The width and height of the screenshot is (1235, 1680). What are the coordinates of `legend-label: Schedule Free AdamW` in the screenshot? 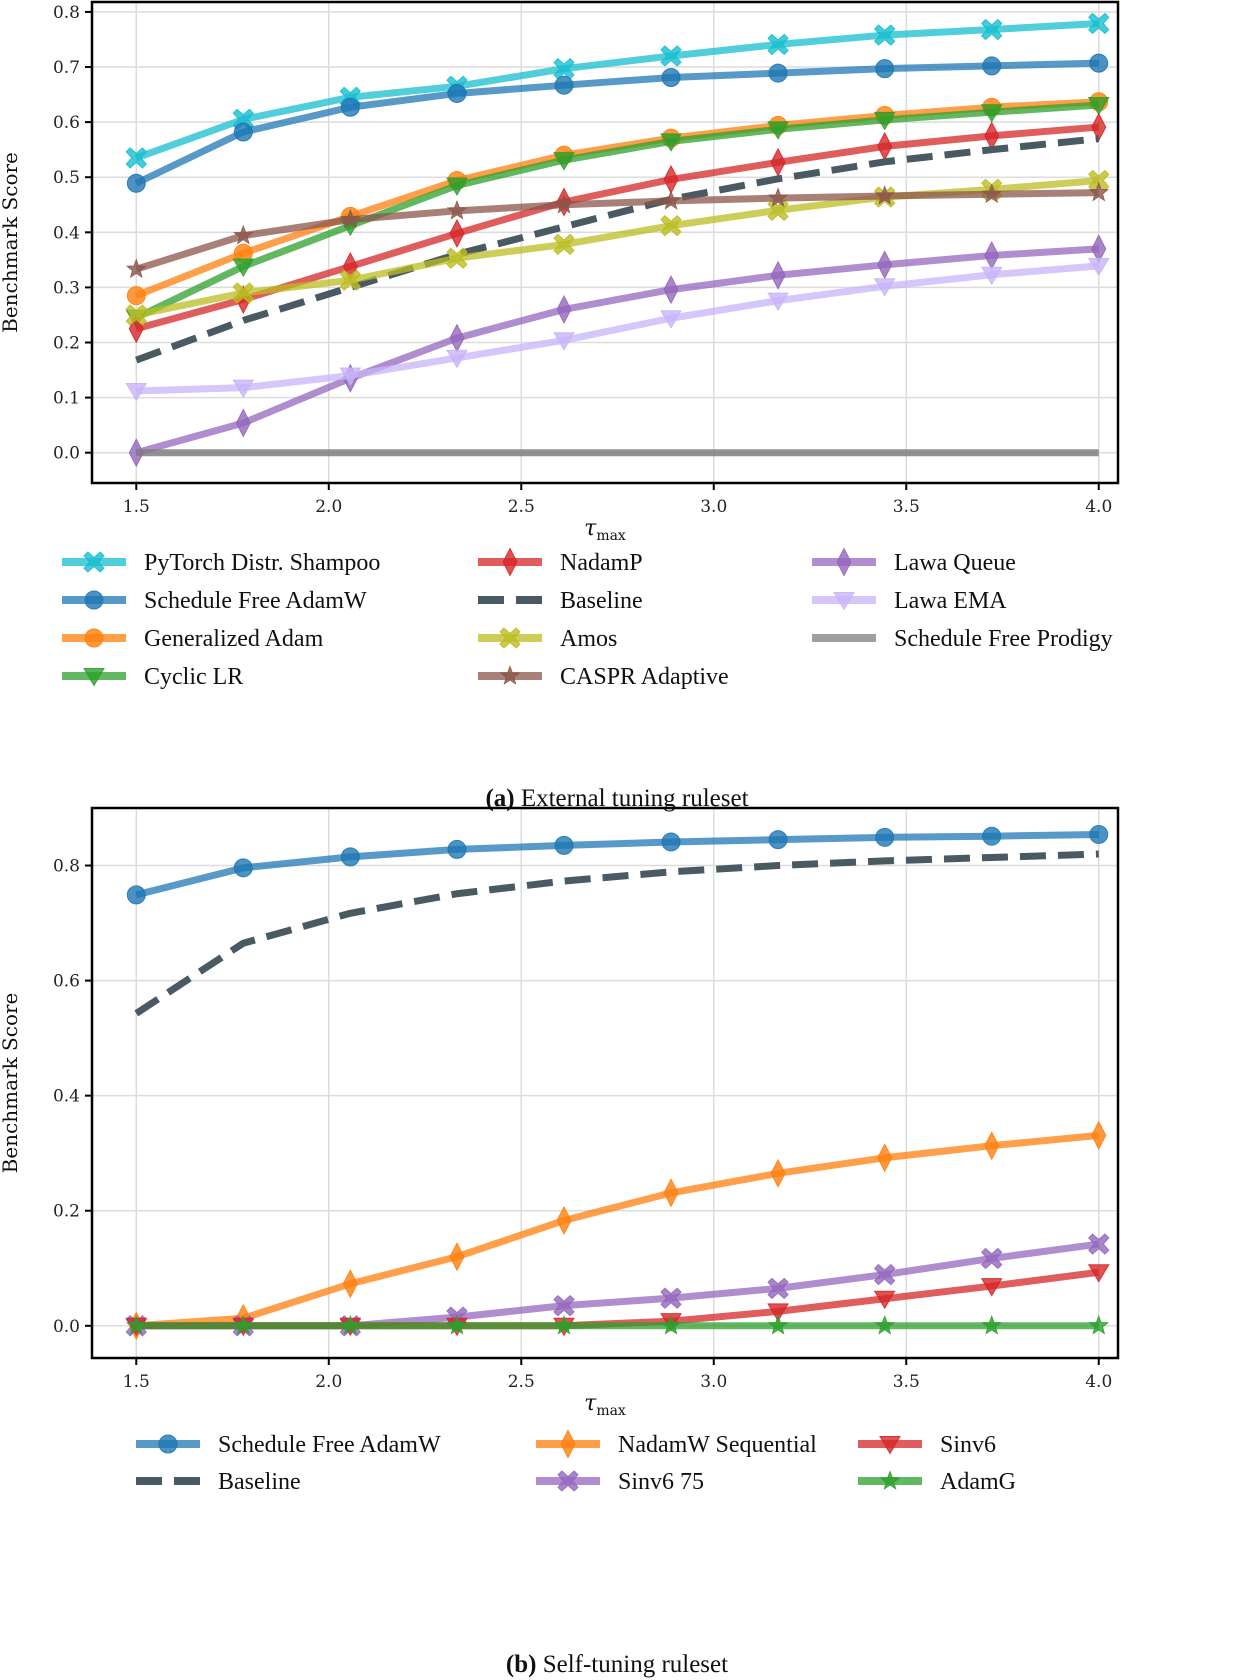 It's located at (329, 1445).